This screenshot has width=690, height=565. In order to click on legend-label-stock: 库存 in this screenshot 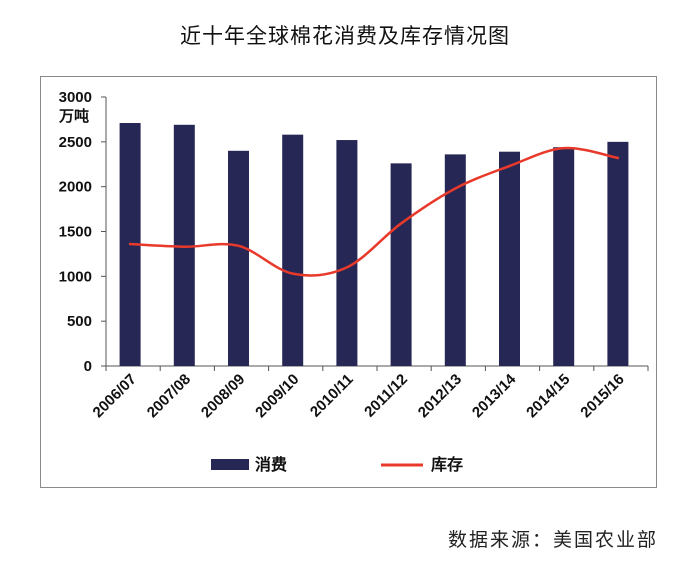, I will do `click(447, 464)`.